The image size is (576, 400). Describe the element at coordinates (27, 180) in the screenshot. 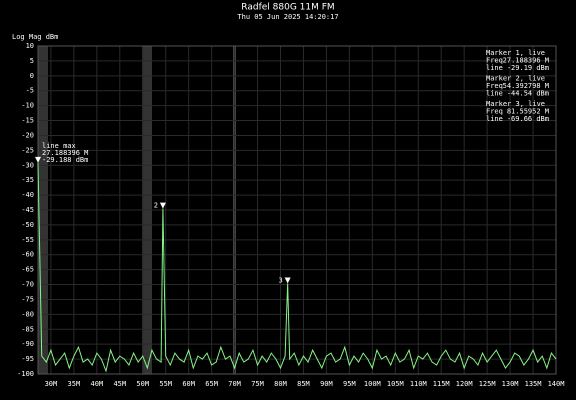

I see `y-tick-label: -35` at that location.